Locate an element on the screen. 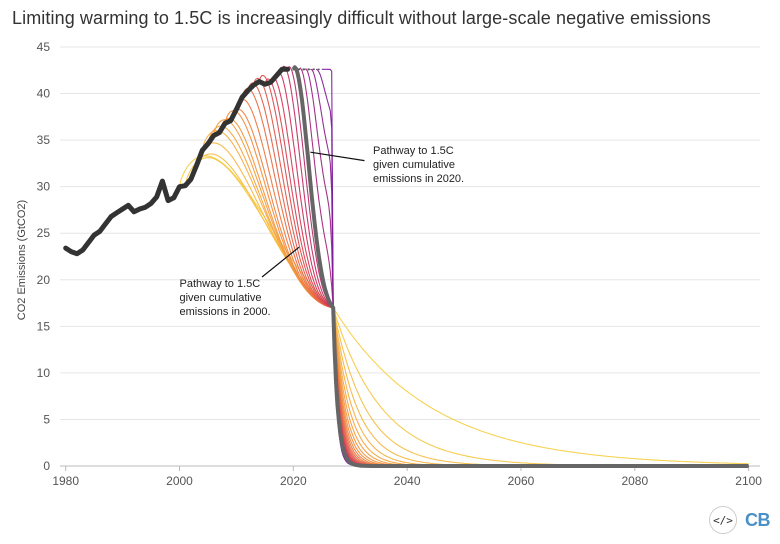 Image resolution: width=780 pixels, height=544 pixels. x-tick-label: 2000 is located at coordinates (179, 481).